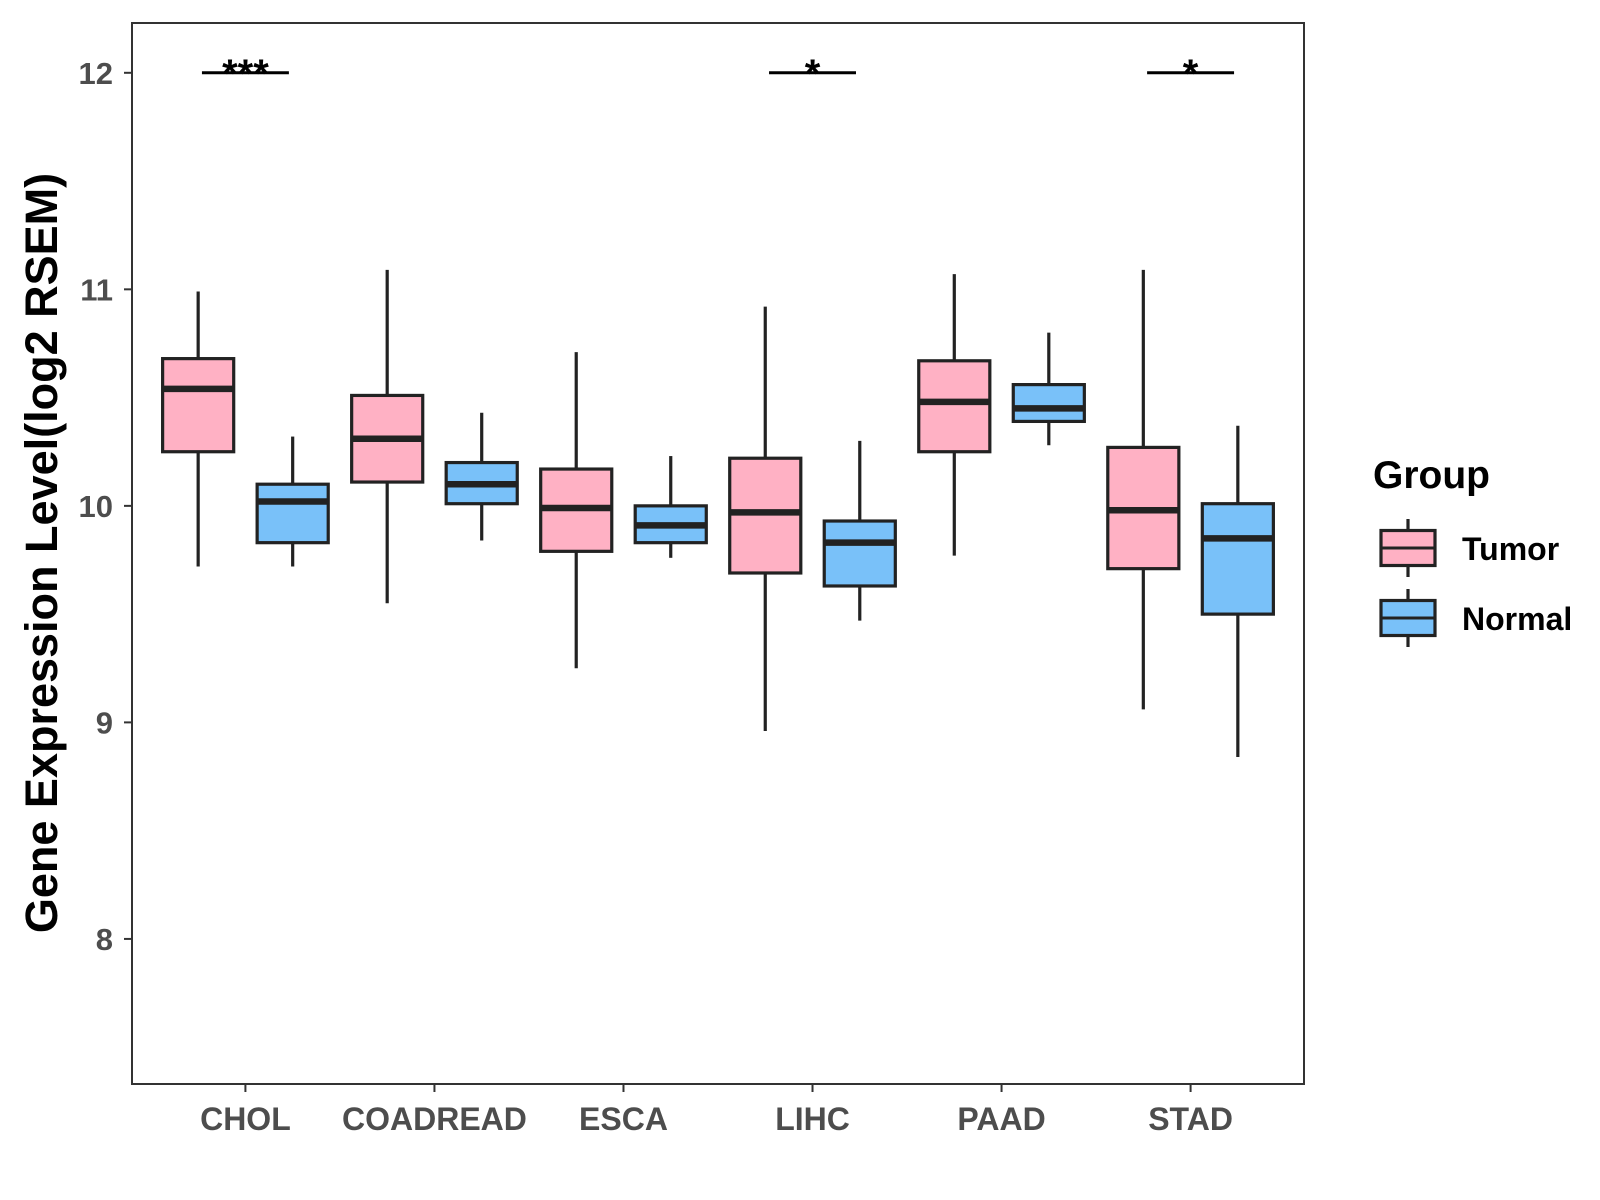 The height and width of the screenshot is (1200, 1600). Describe the element at coordinates (96, 289) in the screenshot. I see `y-tick-label: 11` at that location.